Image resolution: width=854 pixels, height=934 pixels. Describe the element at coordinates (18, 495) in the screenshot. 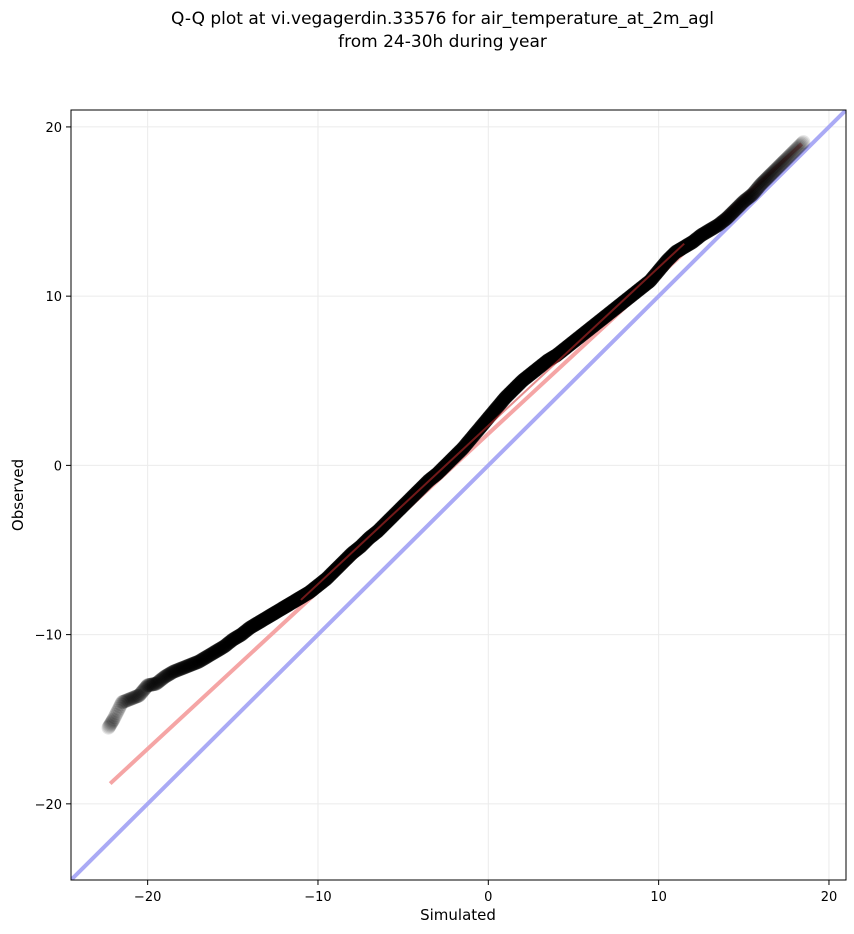

I see `y-axis-label: Observed` at that location.